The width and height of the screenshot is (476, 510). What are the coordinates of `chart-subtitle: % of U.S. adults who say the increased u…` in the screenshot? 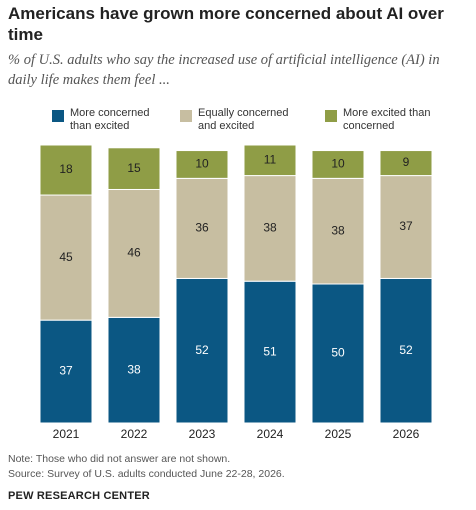 It's located at (224, 70).